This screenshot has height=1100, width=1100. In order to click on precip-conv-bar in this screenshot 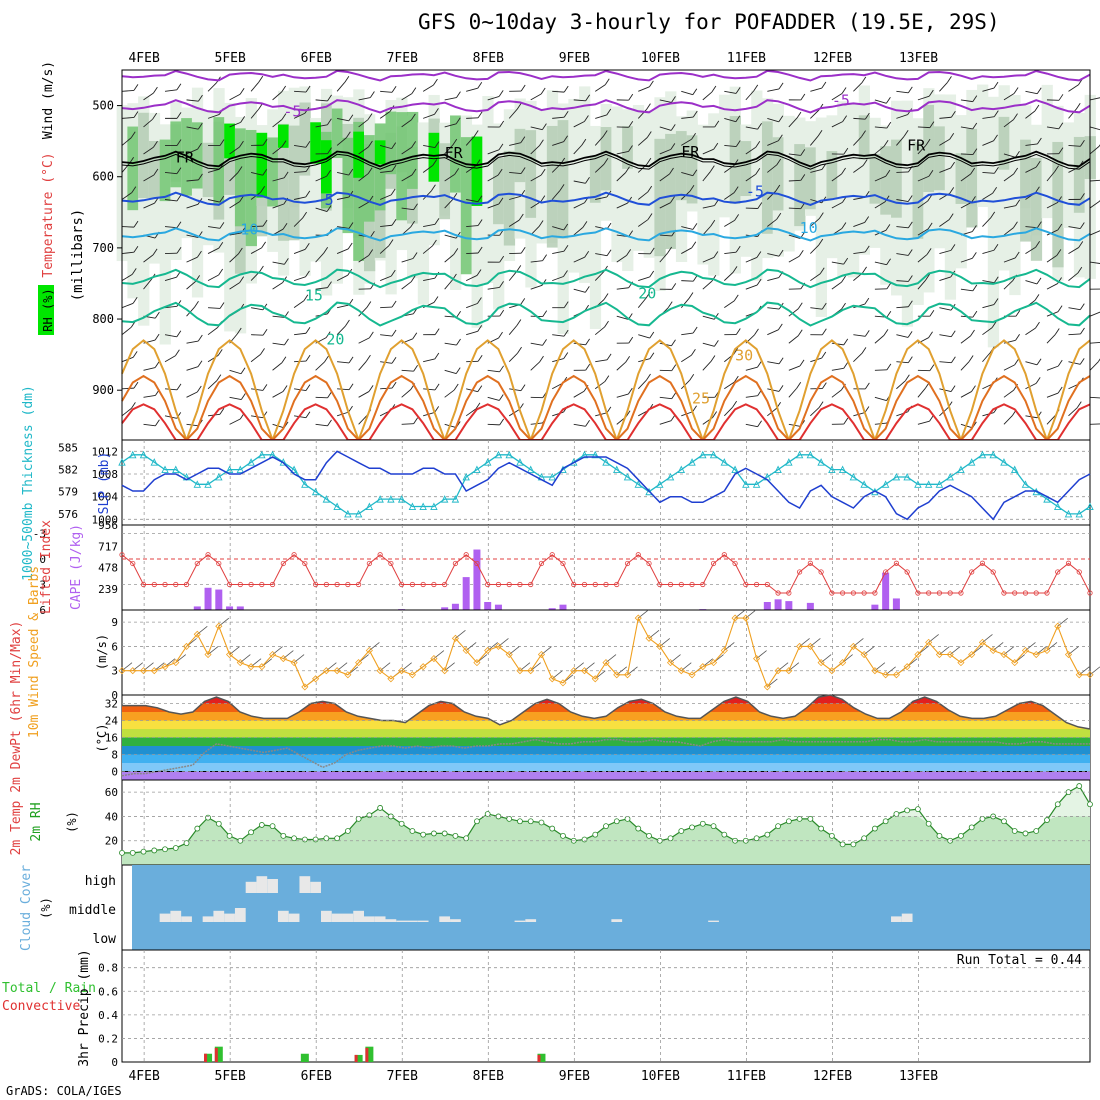, I will do `click(539, 1058)`.